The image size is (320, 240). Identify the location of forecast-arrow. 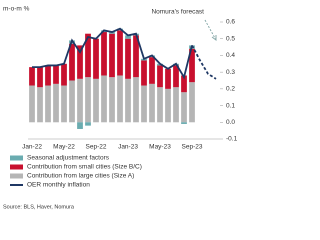
(210, 30).